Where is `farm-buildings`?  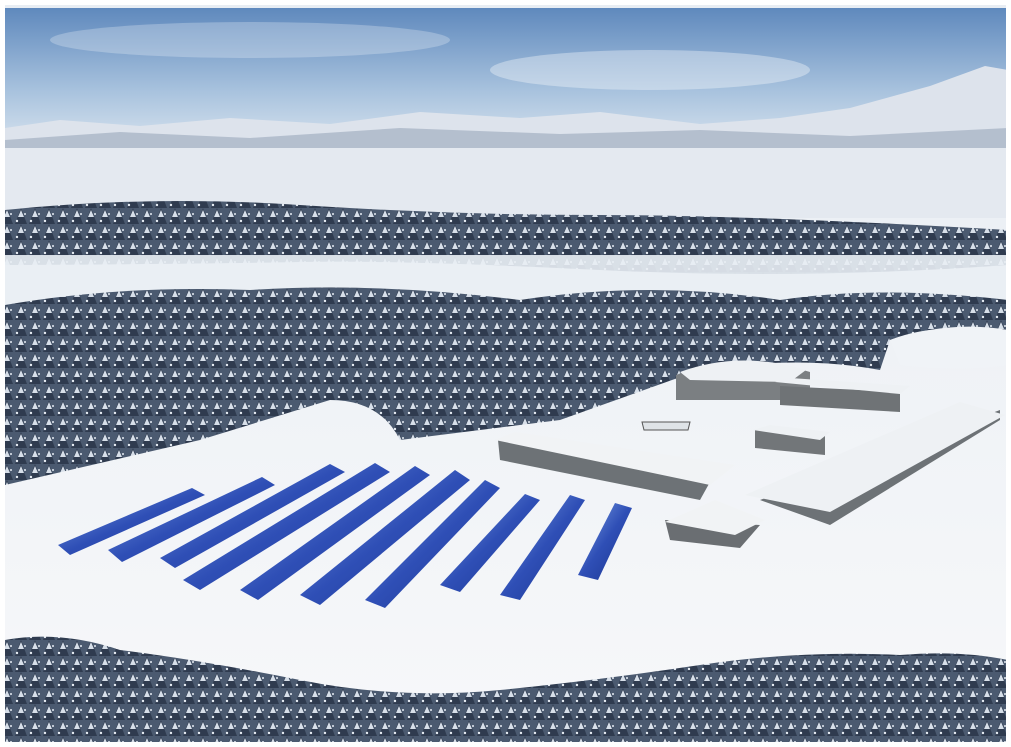 farm-buildings is located at coordinates (750, 454).